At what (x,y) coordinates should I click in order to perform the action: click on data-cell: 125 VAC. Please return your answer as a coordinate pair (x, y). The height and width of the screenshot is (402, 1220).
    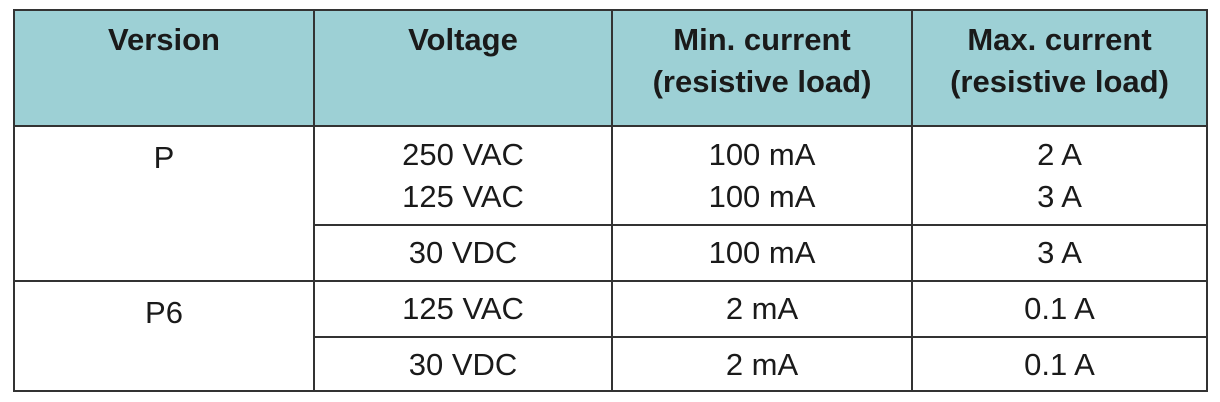
    Looking at the image, I should click on (462, 308).